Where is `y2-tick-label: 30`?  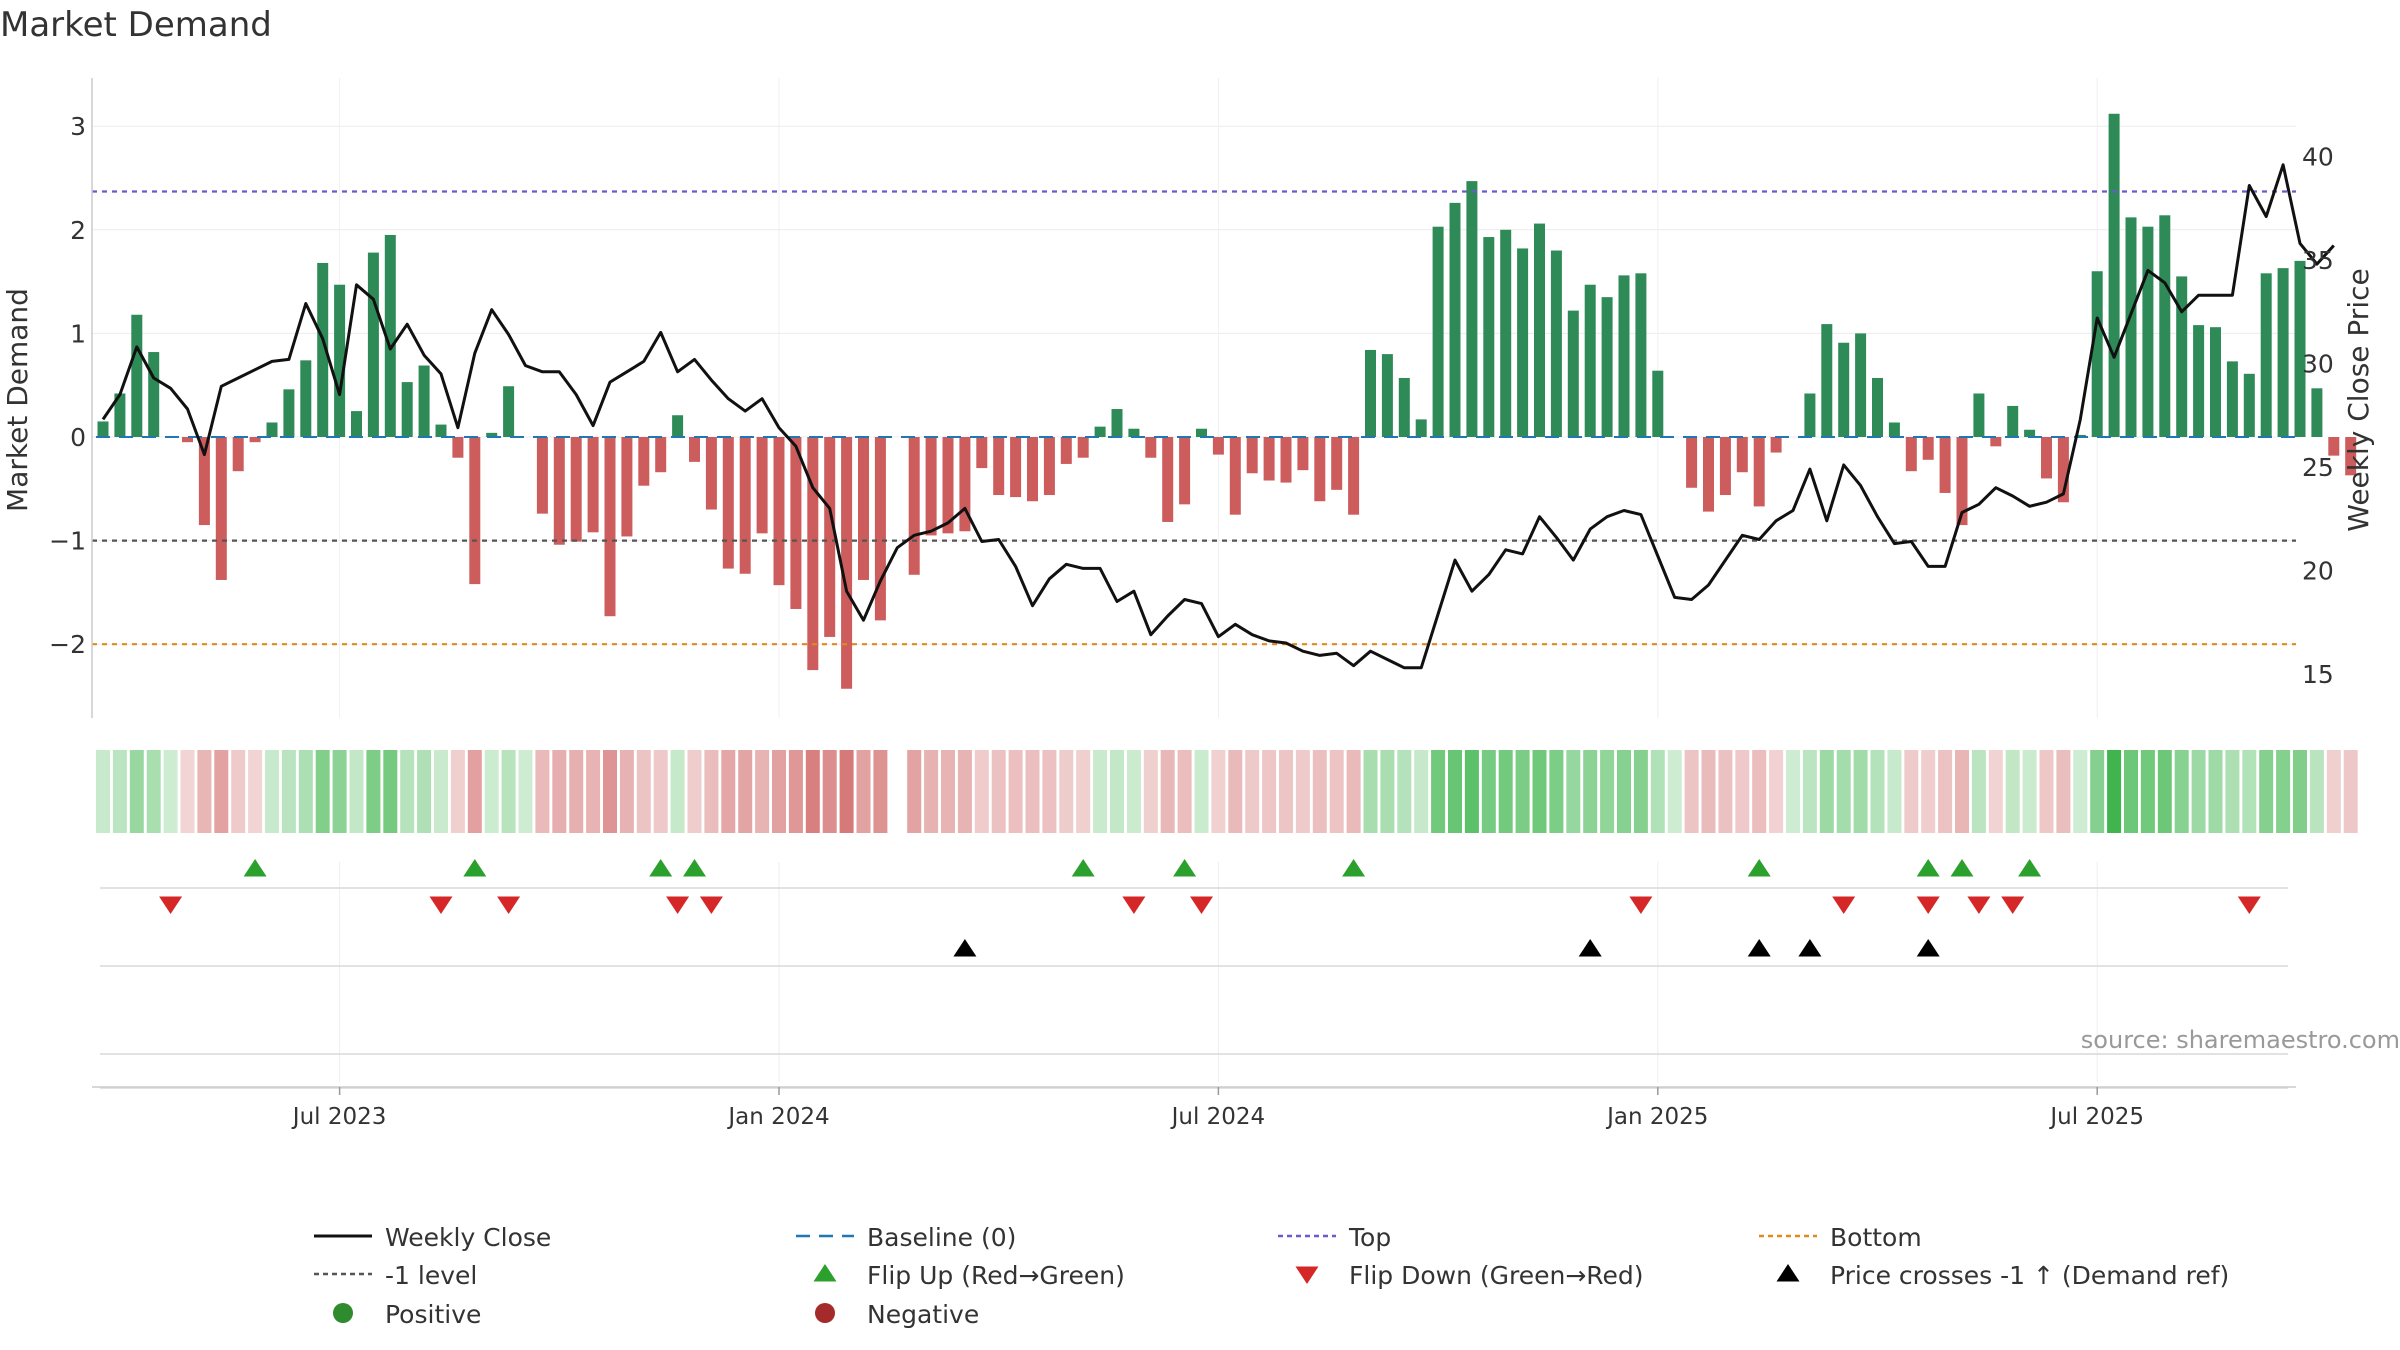 y2-tick-label: 30 is located at coordinates (2318, 364).